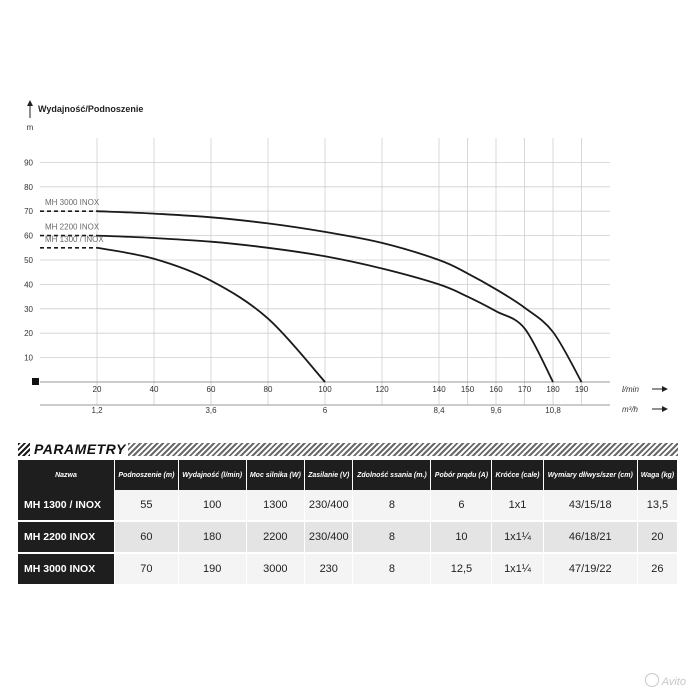  Describe the element at coordinates (630, 389) in the screenshot. I see `x-axis-unit: l/min` at that location.